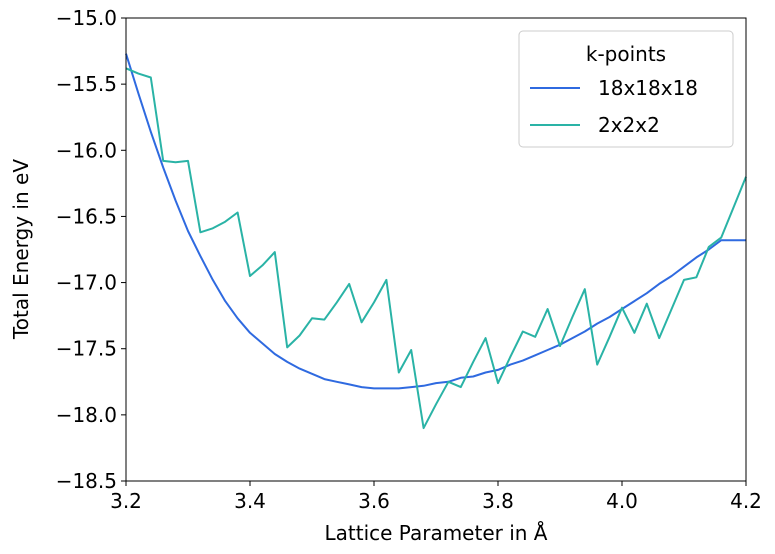  Describe the element at coordinates (86, 283) in the screenshot. I see `y-tick-label: −17.0` at that location.